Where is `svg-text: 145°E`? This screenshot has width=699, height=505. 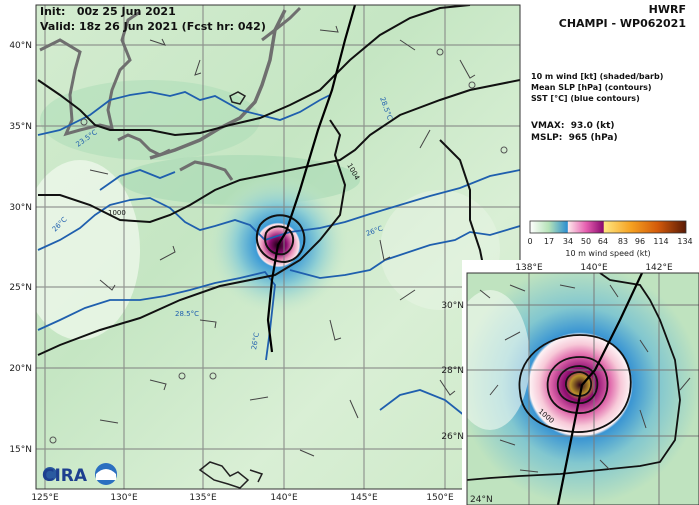
svg-text: 145°E is located at coordinates (364, 498).